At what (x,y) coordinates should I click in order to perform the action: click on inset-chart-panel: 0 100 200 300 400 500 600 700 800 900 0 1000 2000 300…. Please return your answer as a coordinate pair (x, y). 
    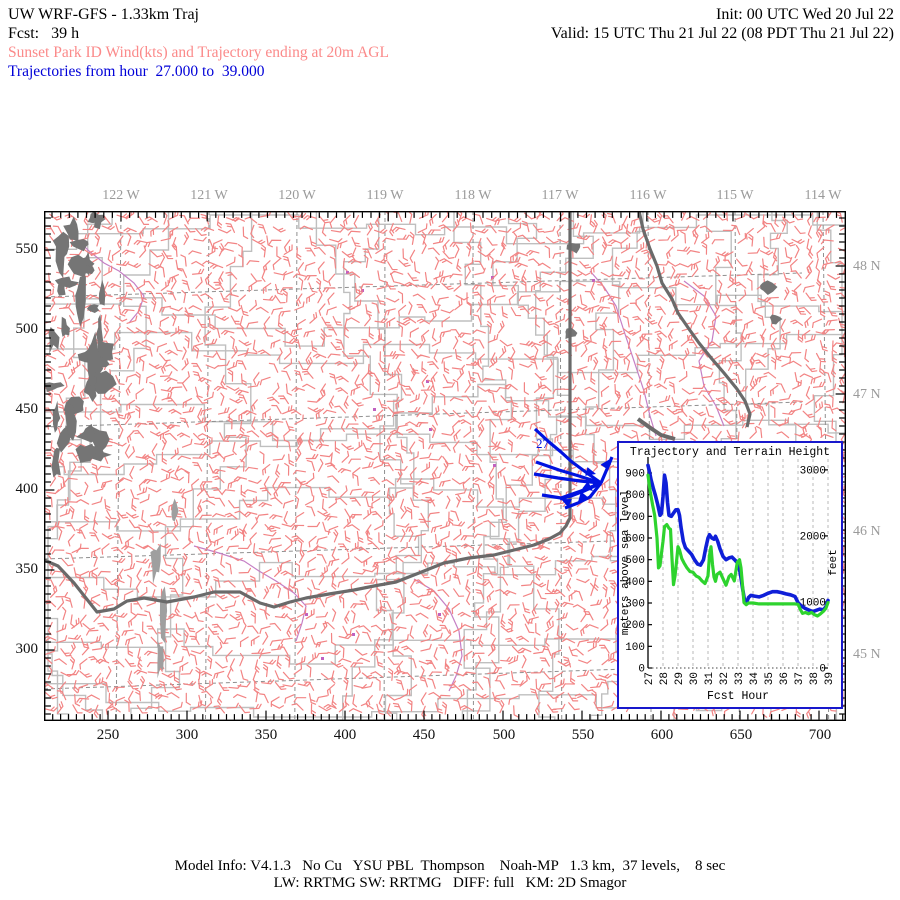
    Looking at the image, I should click on (730, 575).